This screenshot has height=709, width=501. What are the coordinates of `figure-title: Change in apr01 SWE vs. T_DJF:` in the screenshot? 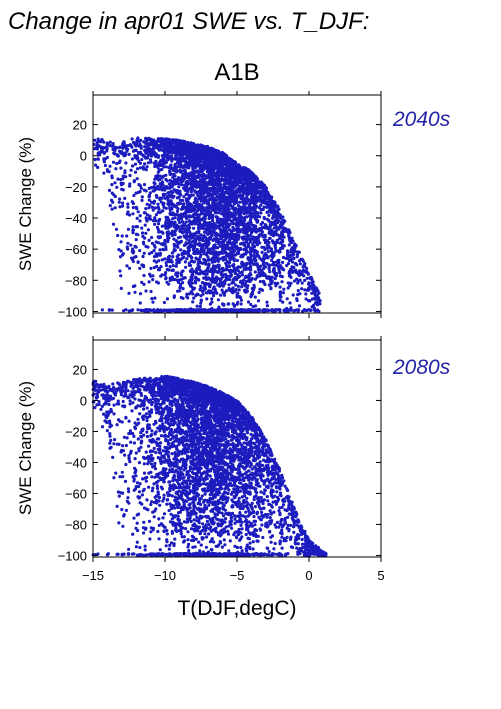 It's located at (188, 21).